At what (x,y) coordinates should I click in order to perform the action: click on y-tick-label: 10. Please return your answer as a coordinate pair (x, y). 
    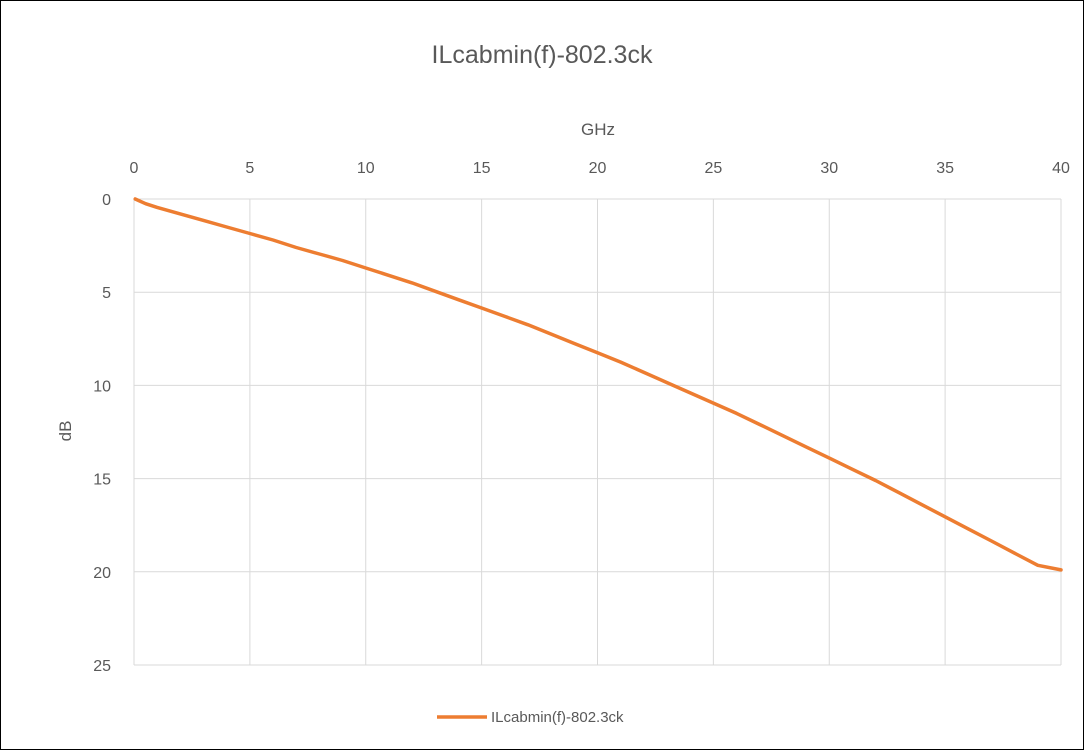
    Looking at the image, I should click on (102, 386).